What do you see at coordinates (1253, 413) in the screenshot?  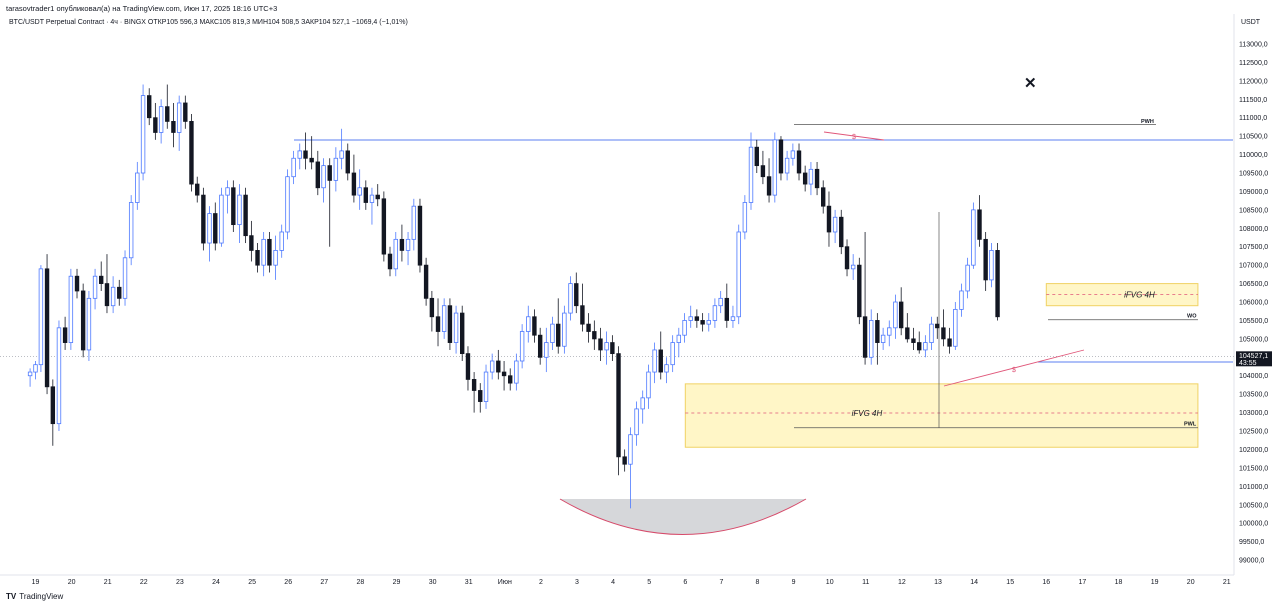 I see `price-tick-label: 103000,0` at bounding box center [1253, 413].